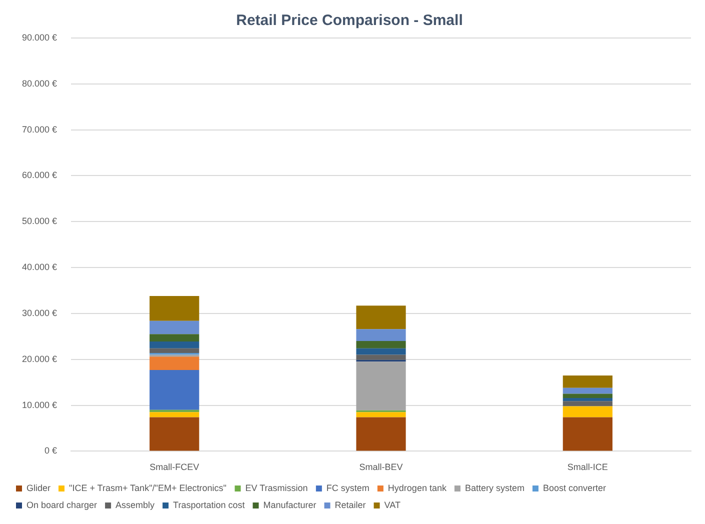 Image resolution: width=705 pixels, height=524 pixels. I want to click on y-tick-label: 10.000 €, so click(40, 405).